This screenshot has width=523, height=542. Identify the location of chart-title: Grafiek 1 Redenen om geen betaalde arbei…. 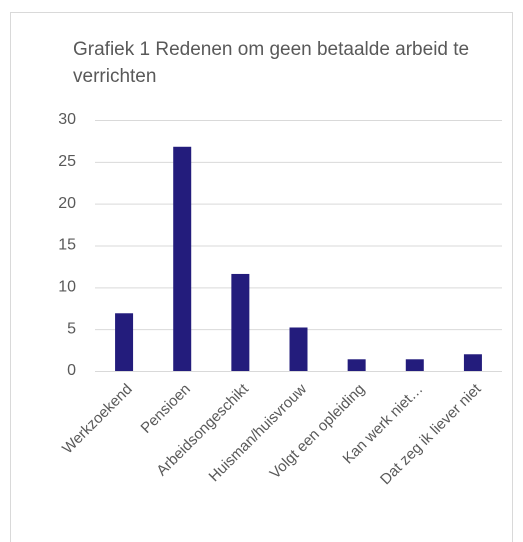
(271, 63).